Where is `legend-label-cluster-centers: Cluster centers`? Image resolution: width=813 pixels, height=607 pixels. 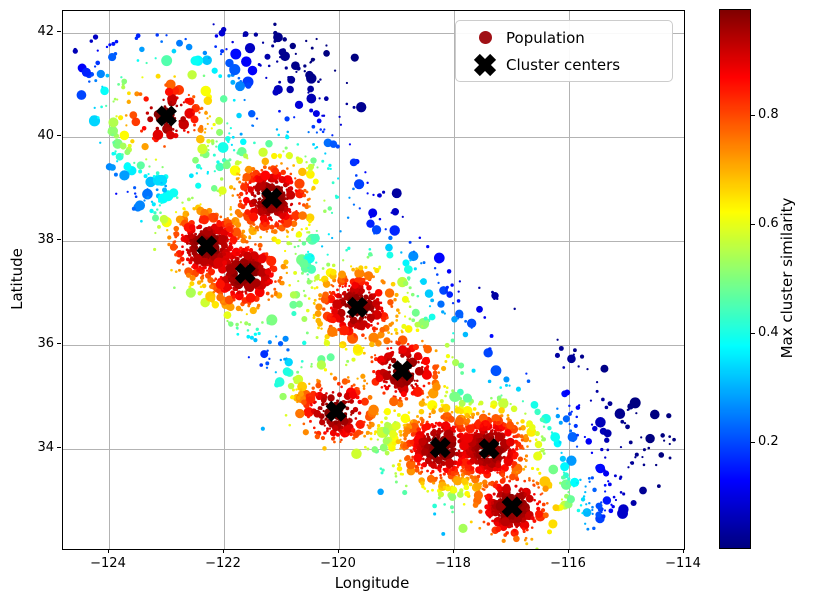 legend-label-cluster-centers: Cluster centers is located at coordinates (563, 64).